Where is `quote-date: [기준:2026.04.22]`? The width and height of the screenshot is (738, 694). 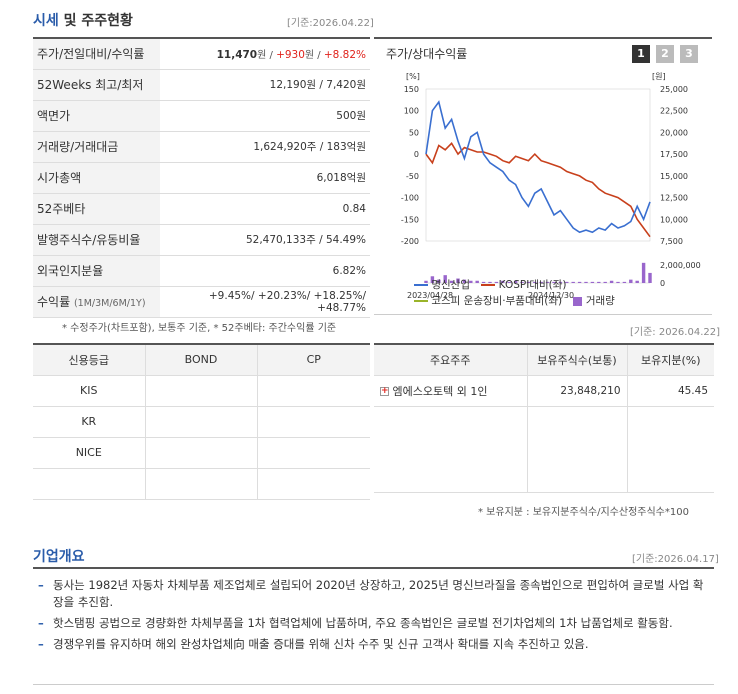
quote-date: [기준:2026.04.22] is located at coordinates (330, 23).